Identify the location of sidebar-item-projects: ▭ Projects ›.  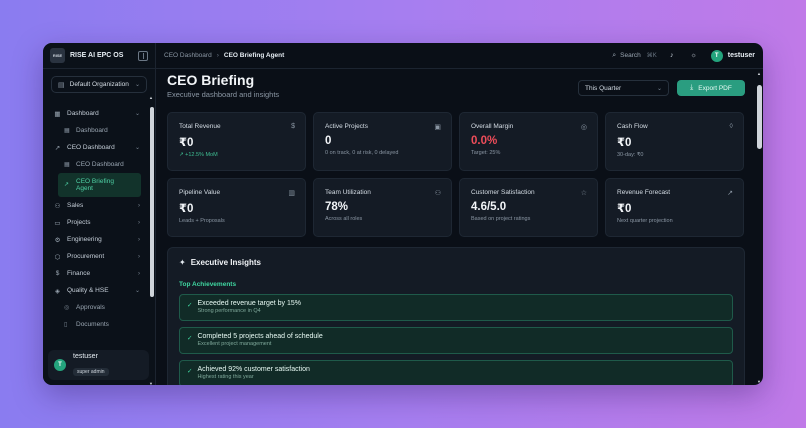
(95, 222).